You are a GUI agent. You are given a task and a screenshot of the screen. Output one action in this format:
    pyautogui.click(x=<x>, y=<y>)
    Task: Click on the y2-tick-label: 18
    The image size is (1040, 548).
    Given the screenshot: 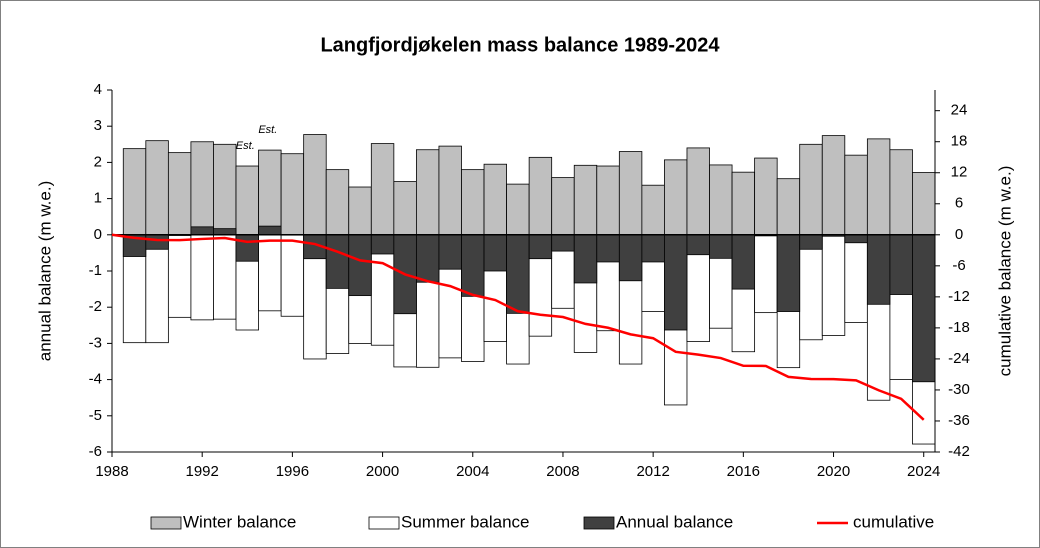 What is the action you would take?
    pyautogui.click(x=959, y=141)
    